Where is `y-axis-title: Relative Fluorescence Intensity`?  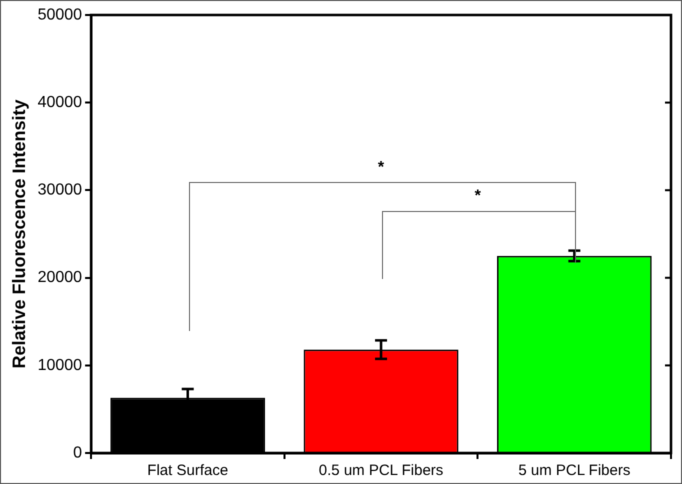
y-axis-title: Relative Fluorescence Intensity is located at coordinates (18, 234).